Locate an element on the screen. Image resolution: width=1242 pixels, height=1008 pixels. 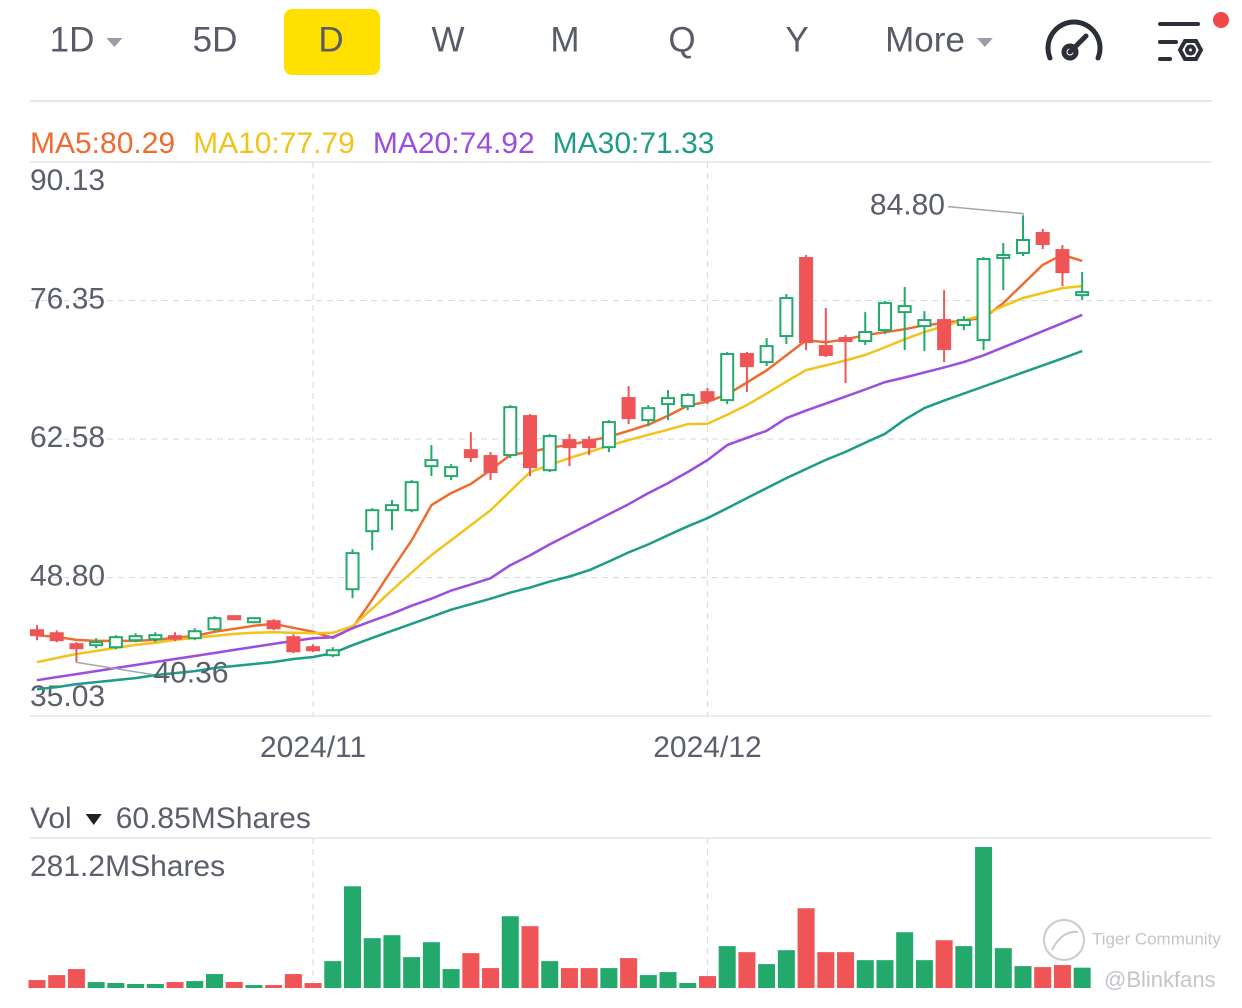
timeframe-tab: Y is located at coordinates (796, 39).